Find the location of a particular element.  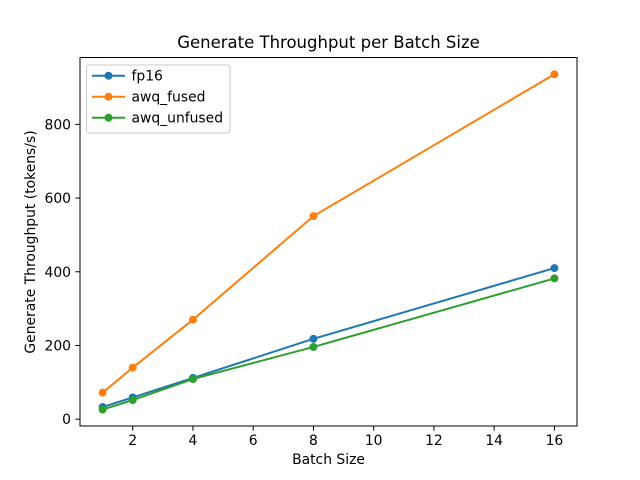

y-tick-label: 800 is located at coordinates (57, 125).